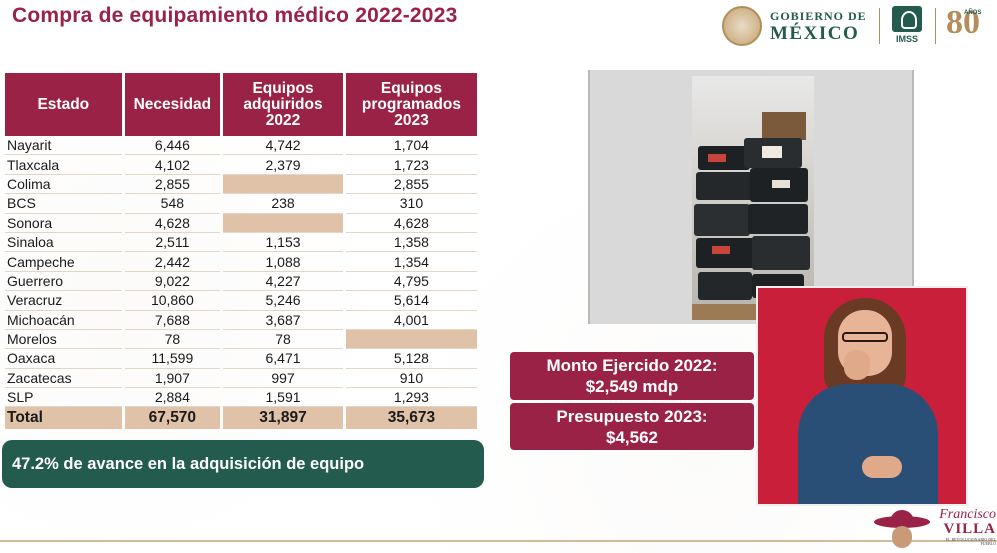 This screenshot has height=553, width=997. What do you see at coordinates (411, 359) in the screenshot?
I see `cell-programados: 5,128` at bounding box center [411, 359].